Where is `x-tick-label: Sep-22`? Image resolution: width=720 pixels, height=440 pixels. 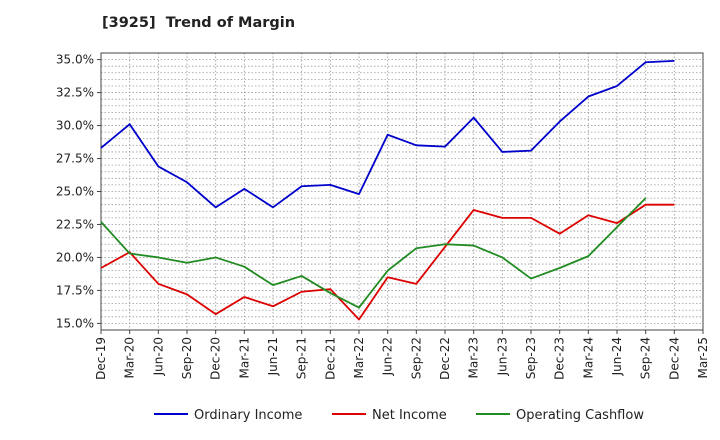 x-tick-label: Sep-22 is located at coordinates (416, 358).